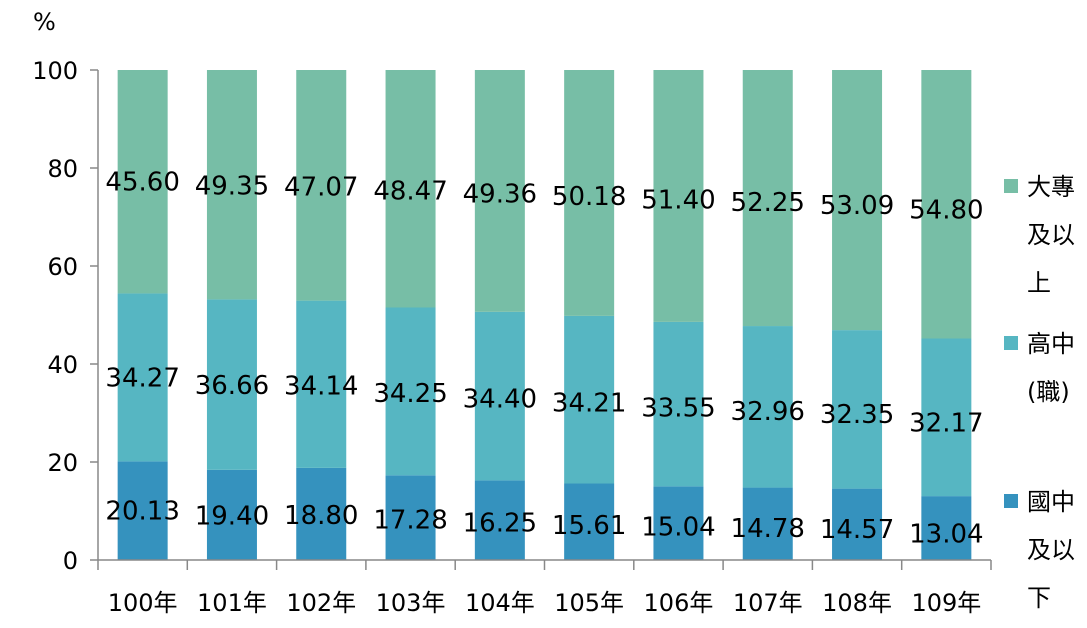 The width and height of the screenshot is (1087, 628). I want to click on data-label: 53.09, so click(857, 206).